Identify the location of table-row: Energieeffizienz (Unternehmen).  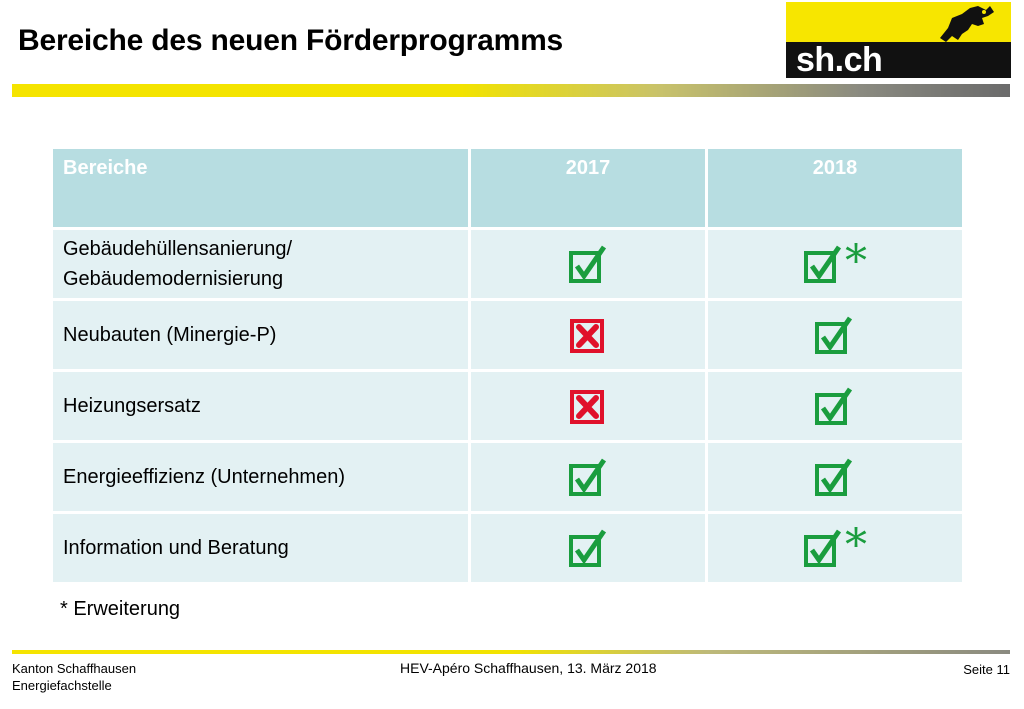
(507, 477).